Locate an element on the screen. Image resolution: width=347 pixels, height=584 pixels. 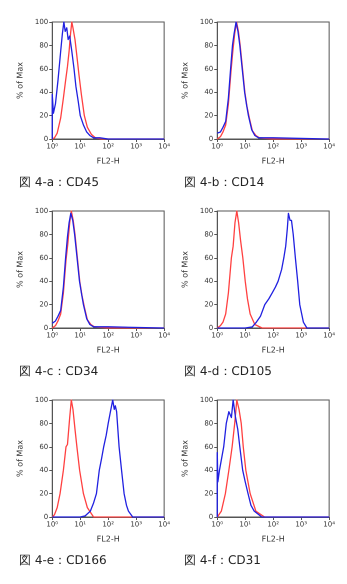
text: 図 4-a：CD45 is located at coordinates (59, 182).